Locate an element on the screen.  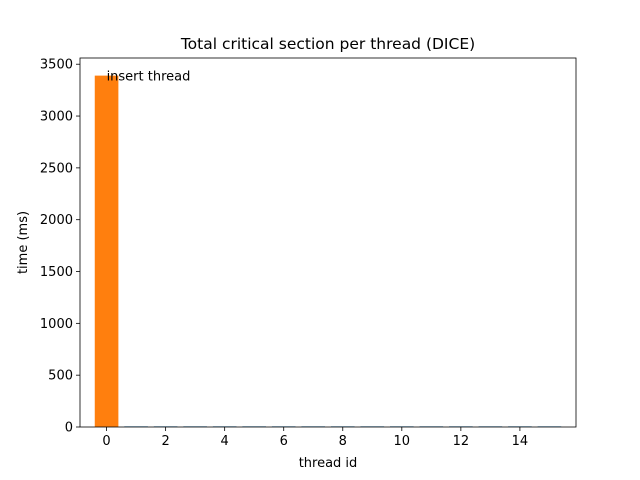
x-tick-label: 12 is located at coordinates (461, 441).